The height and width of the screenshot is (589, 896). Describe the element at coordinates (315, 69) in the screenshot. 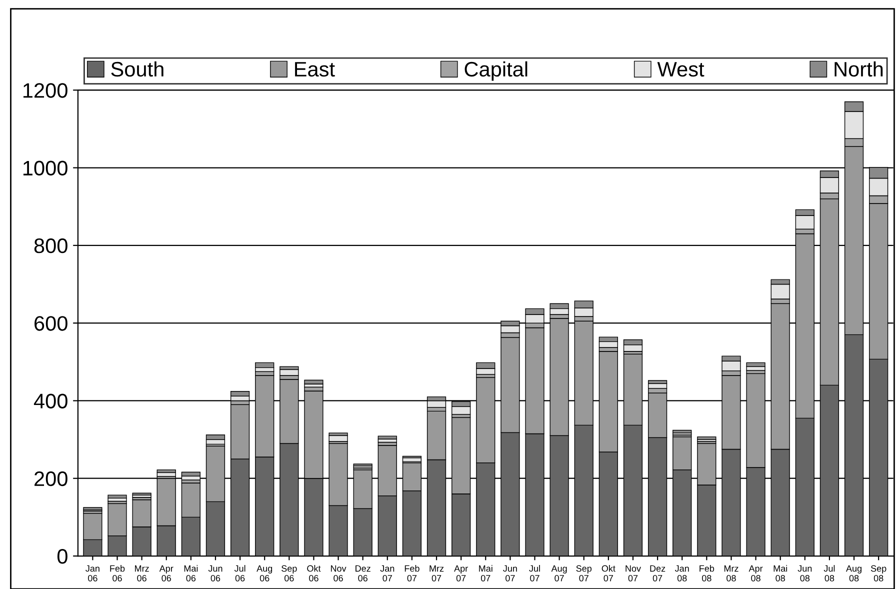

I see `legend-label: East` at that location.